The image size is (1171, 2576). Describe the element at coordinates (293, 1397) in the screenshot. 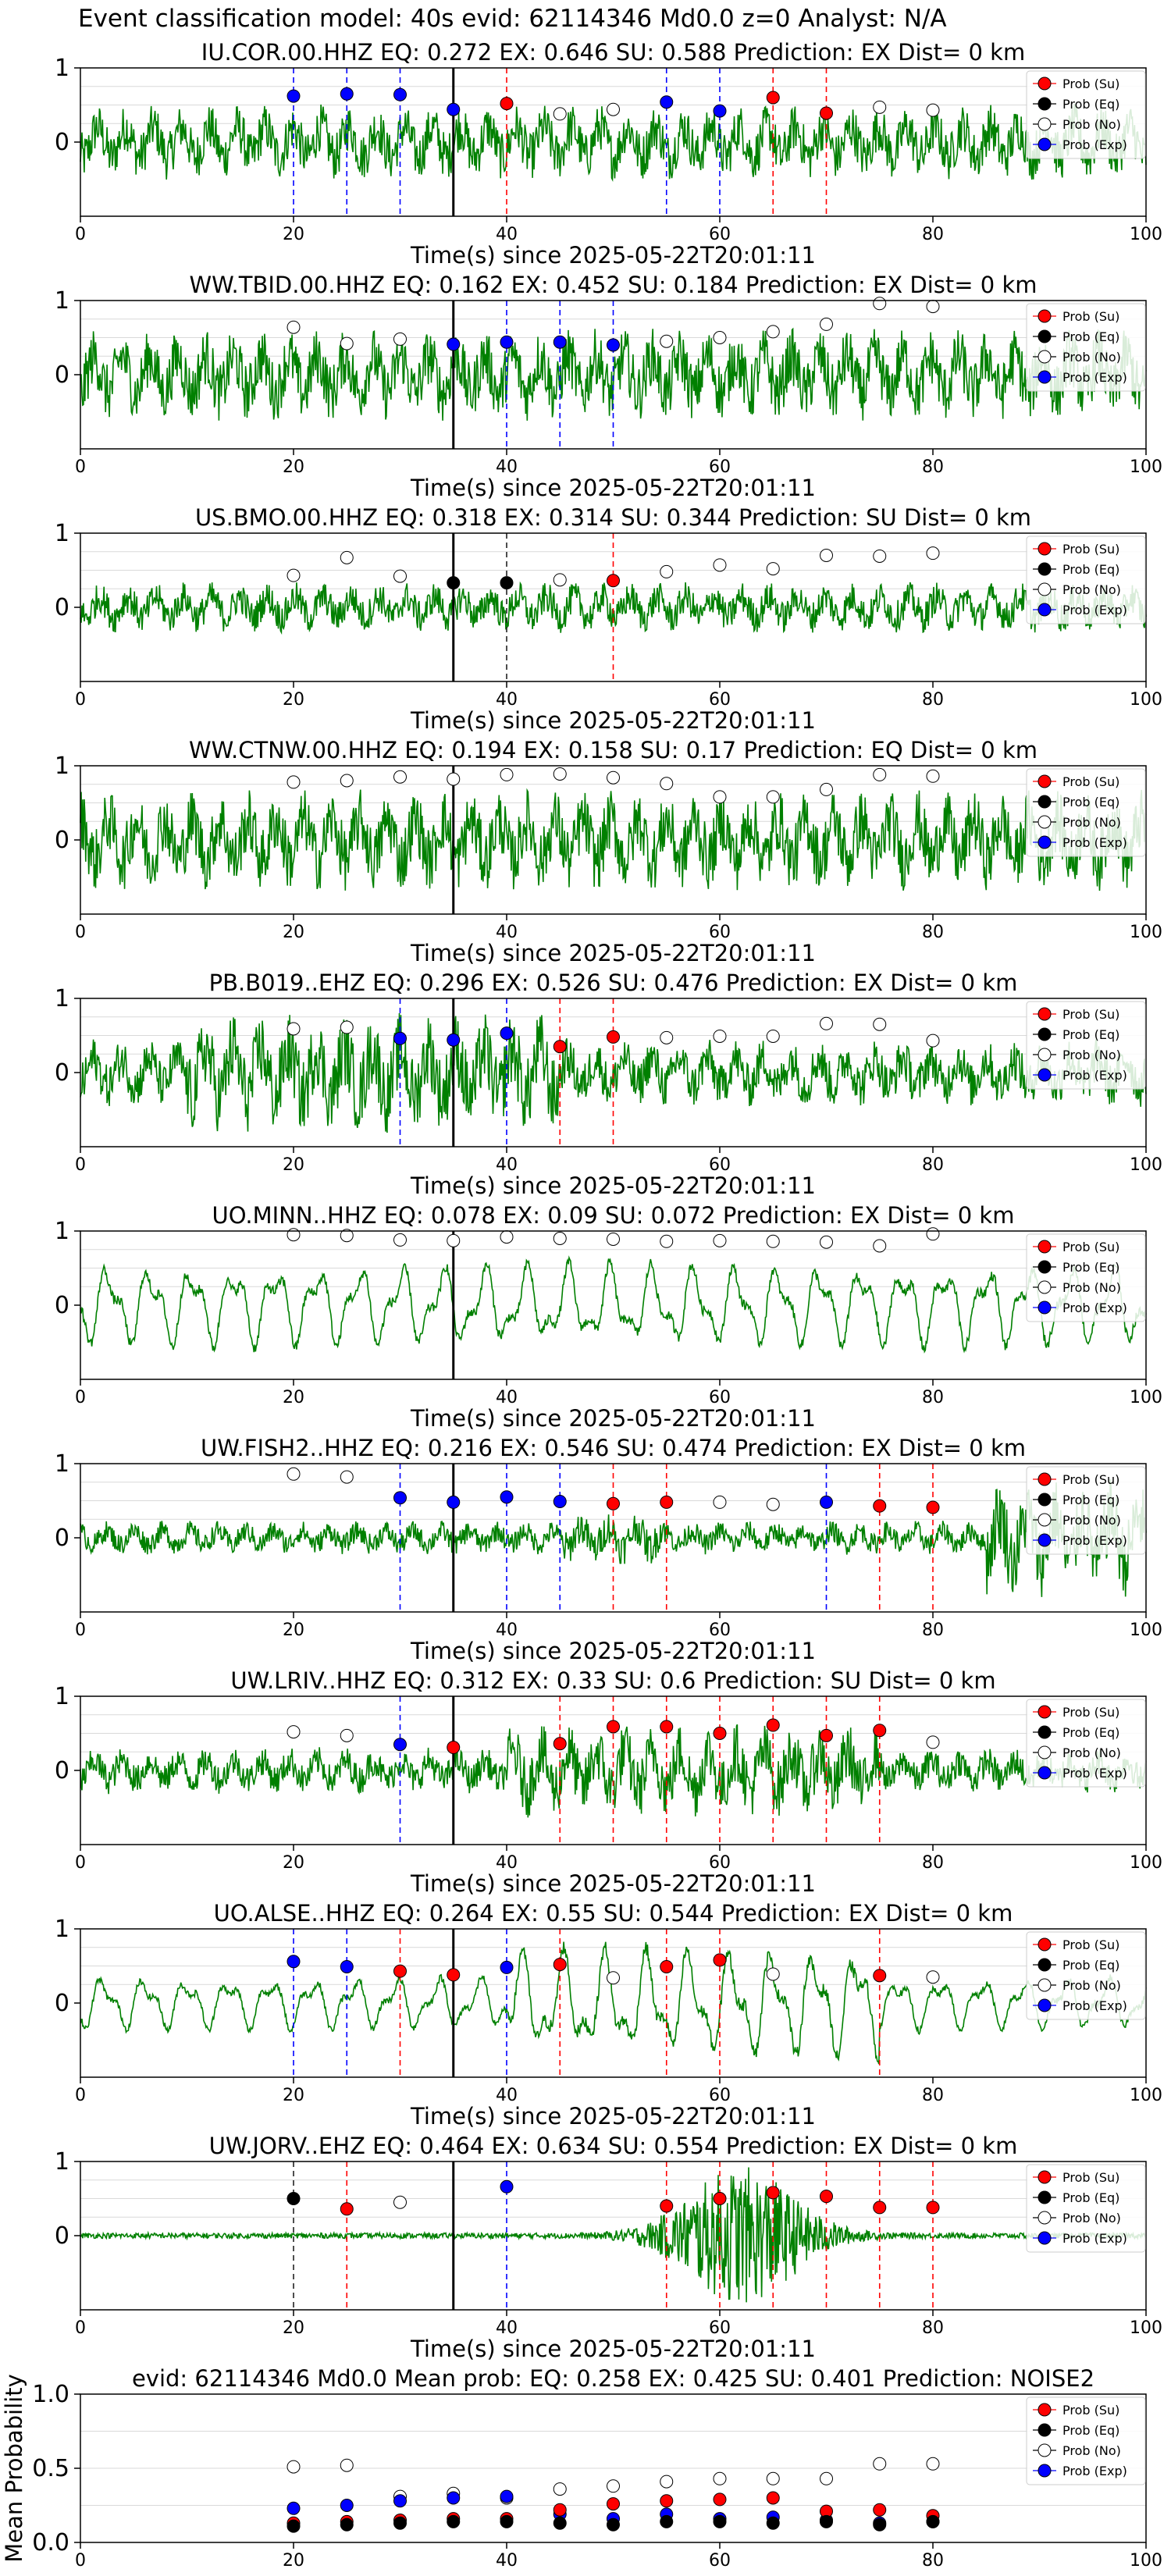

I see `x-tick-label: 20` at that location.